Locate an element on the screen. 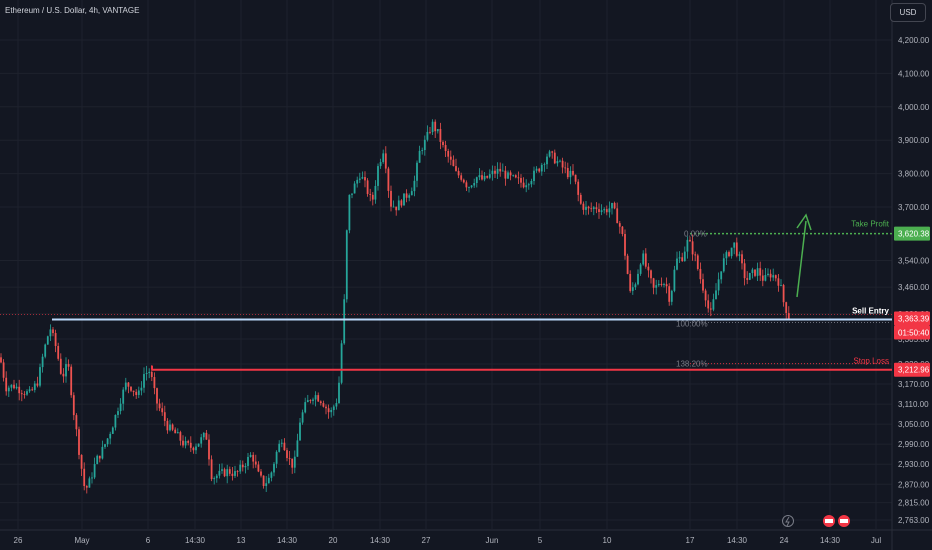 The width and height of the screenshot is (932, 550). sell-entry-price-tag-bg is located at coordinates (912, 318).